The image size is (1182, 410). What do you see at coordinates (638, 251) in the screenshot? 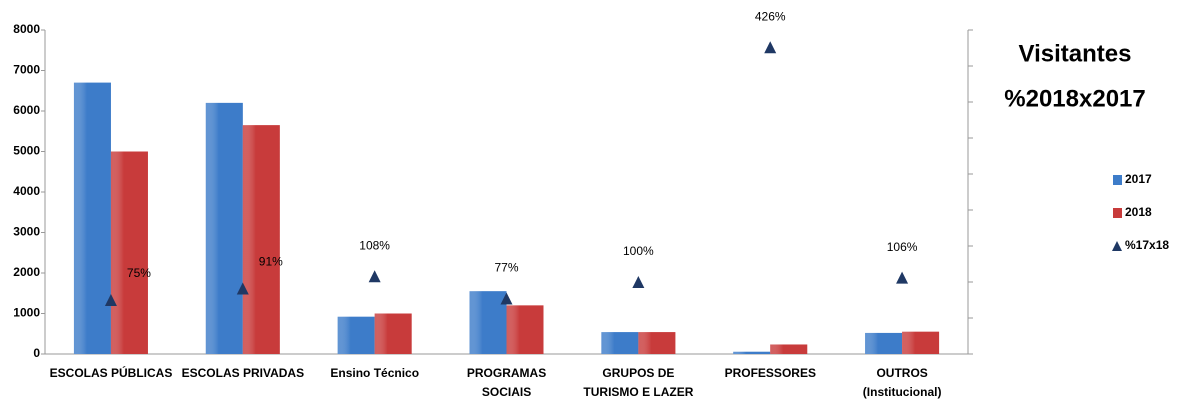
I see `data-label: 100%` at bounding box center [638, 251].